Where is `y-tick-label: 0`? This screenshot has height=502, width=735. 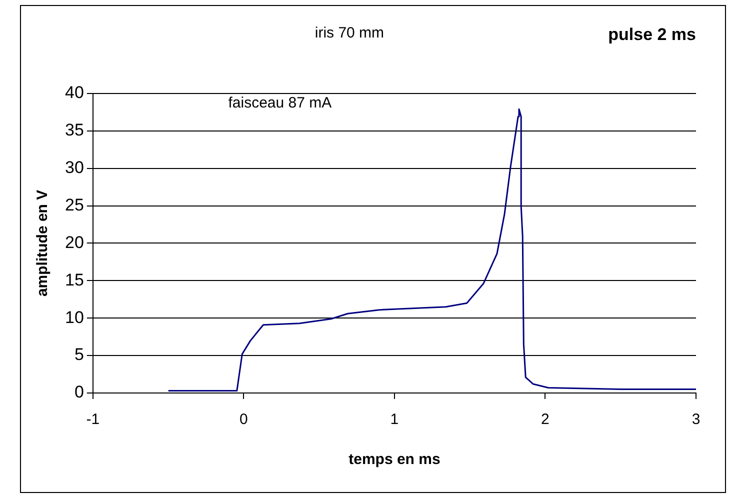 y-tick-label: 0 is located at coordinates (79, 392).